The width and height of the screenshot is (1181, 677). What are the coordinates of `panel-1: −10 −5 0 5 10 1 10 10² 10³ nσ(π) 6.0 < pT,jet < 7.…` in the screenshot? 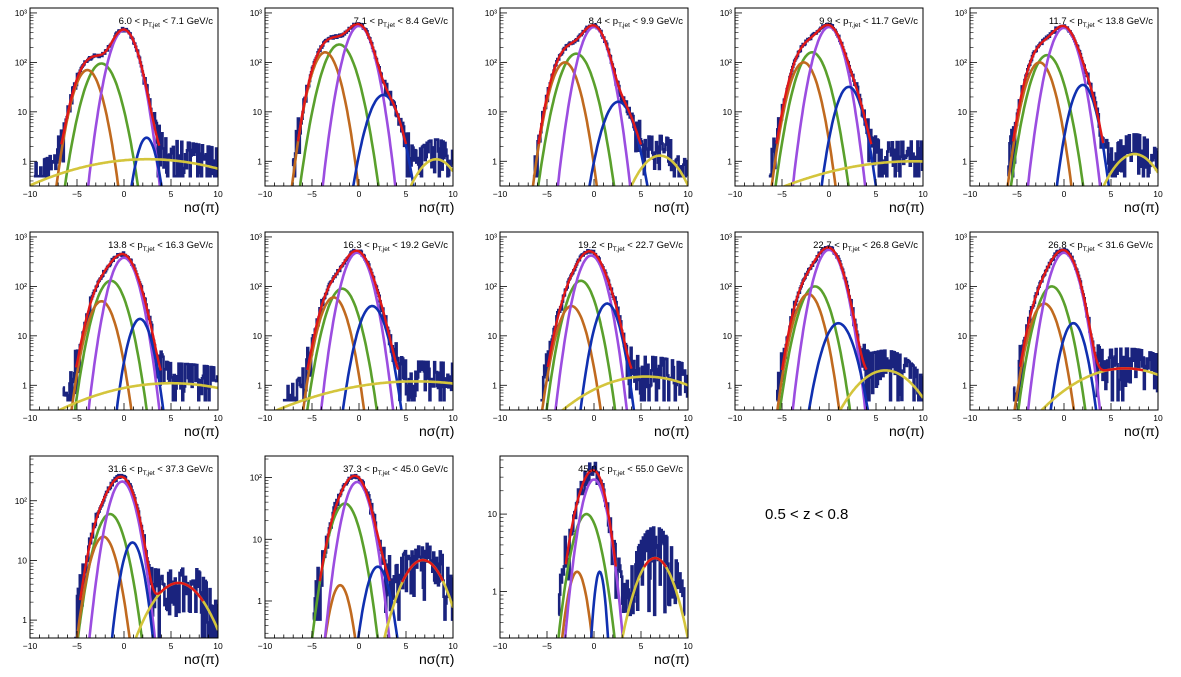 It's located at (119, 111).